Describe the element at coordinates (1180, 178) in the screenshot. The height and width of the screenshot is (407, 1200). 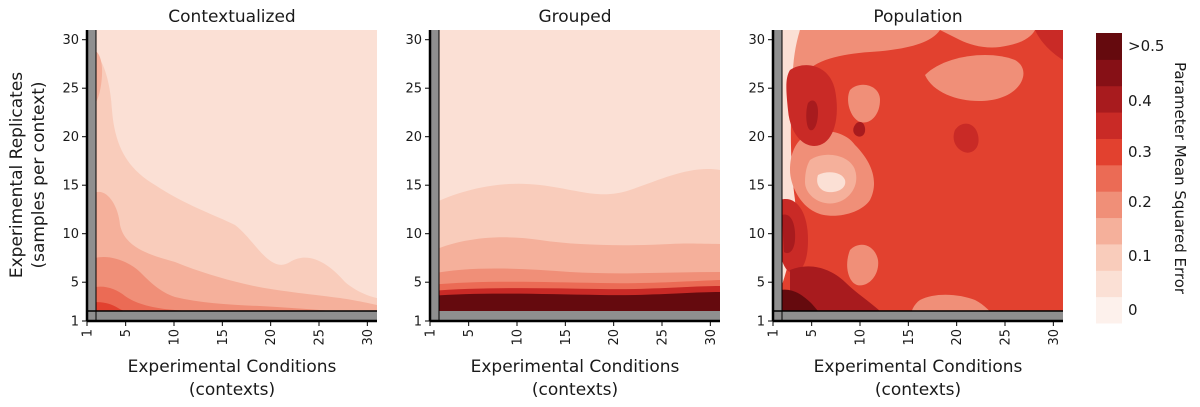
I see `colorbar-label: Parameter Mean Squared Error` at that location.